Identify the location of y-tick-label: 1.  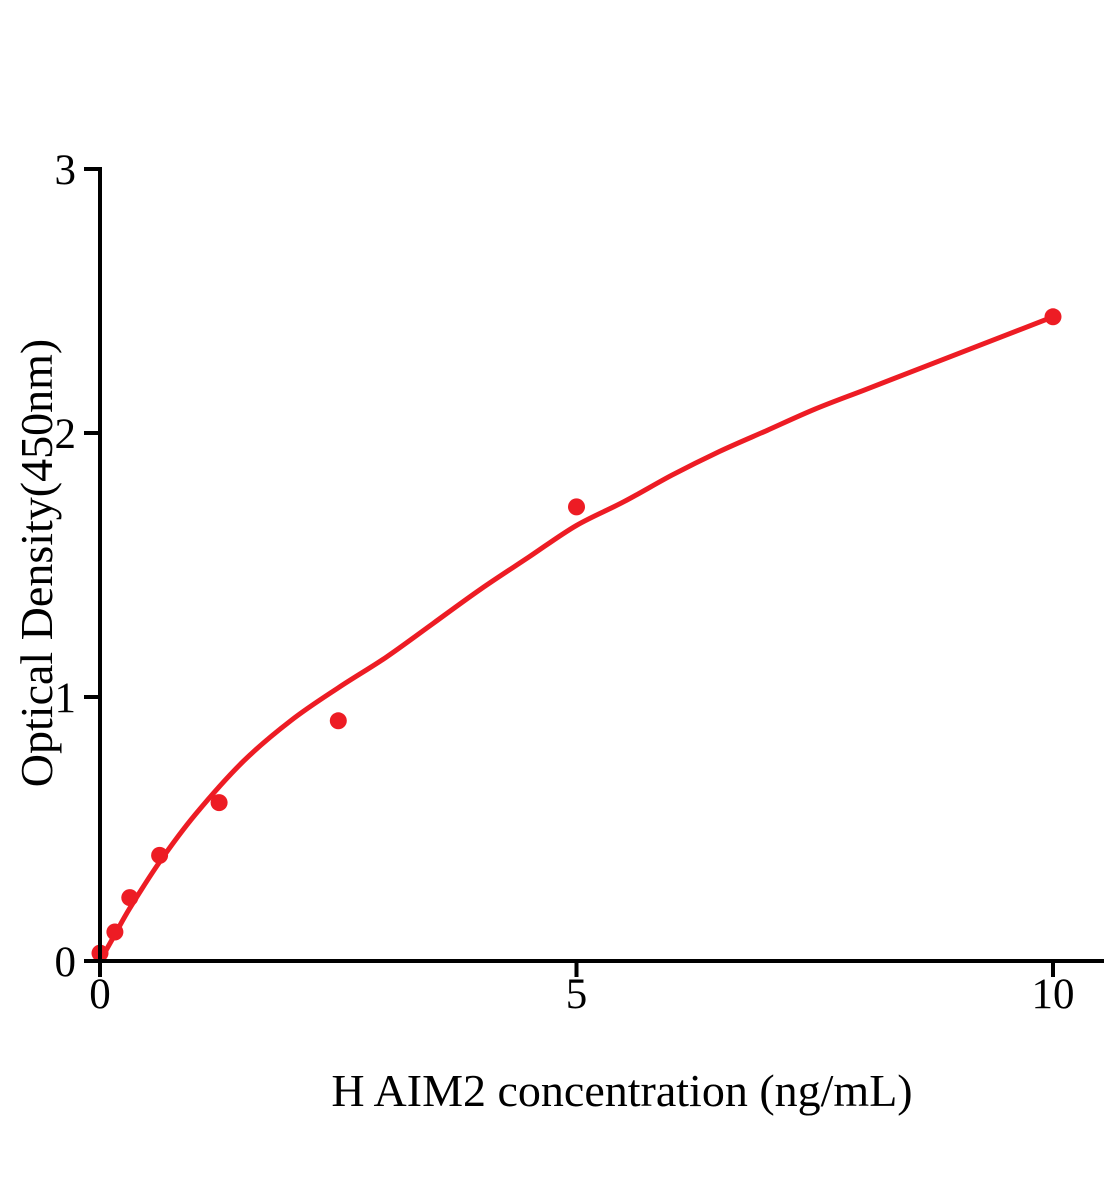
(66, 698).